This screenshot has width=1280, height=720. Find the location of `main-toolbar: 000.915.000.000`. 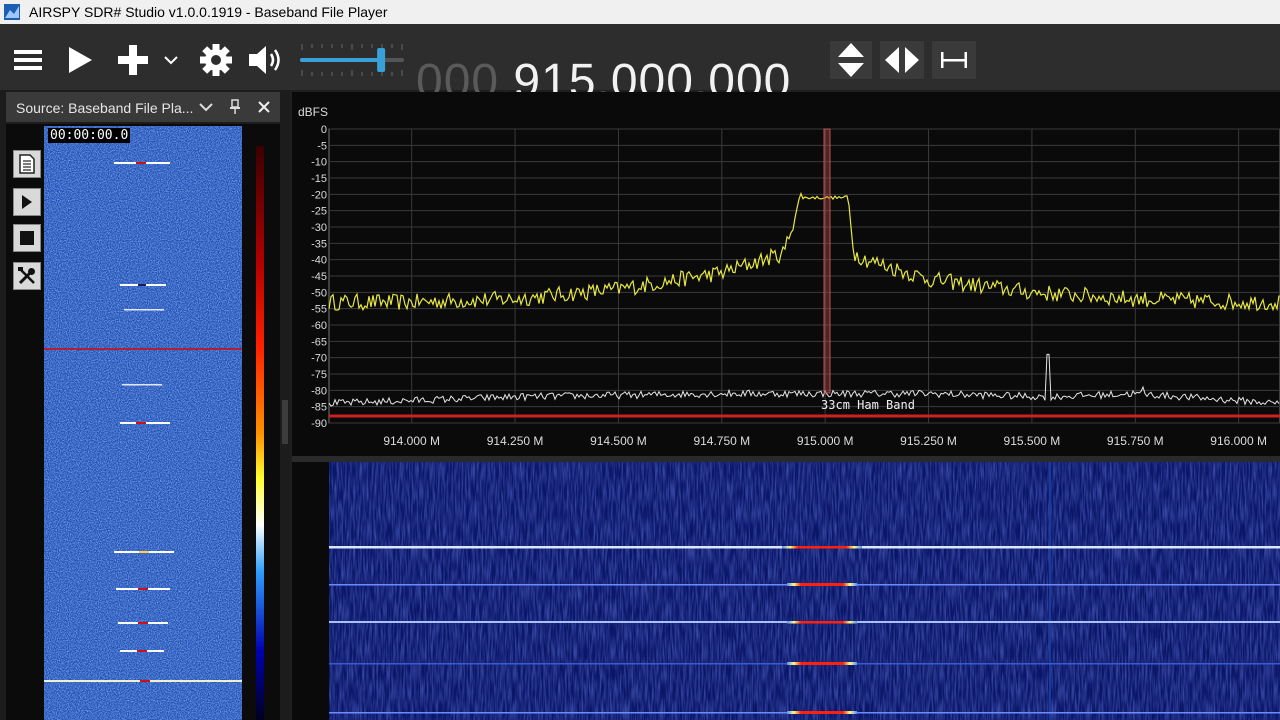

main-toolbar: 000.915.000.000 is located at coordinates (640, 66).